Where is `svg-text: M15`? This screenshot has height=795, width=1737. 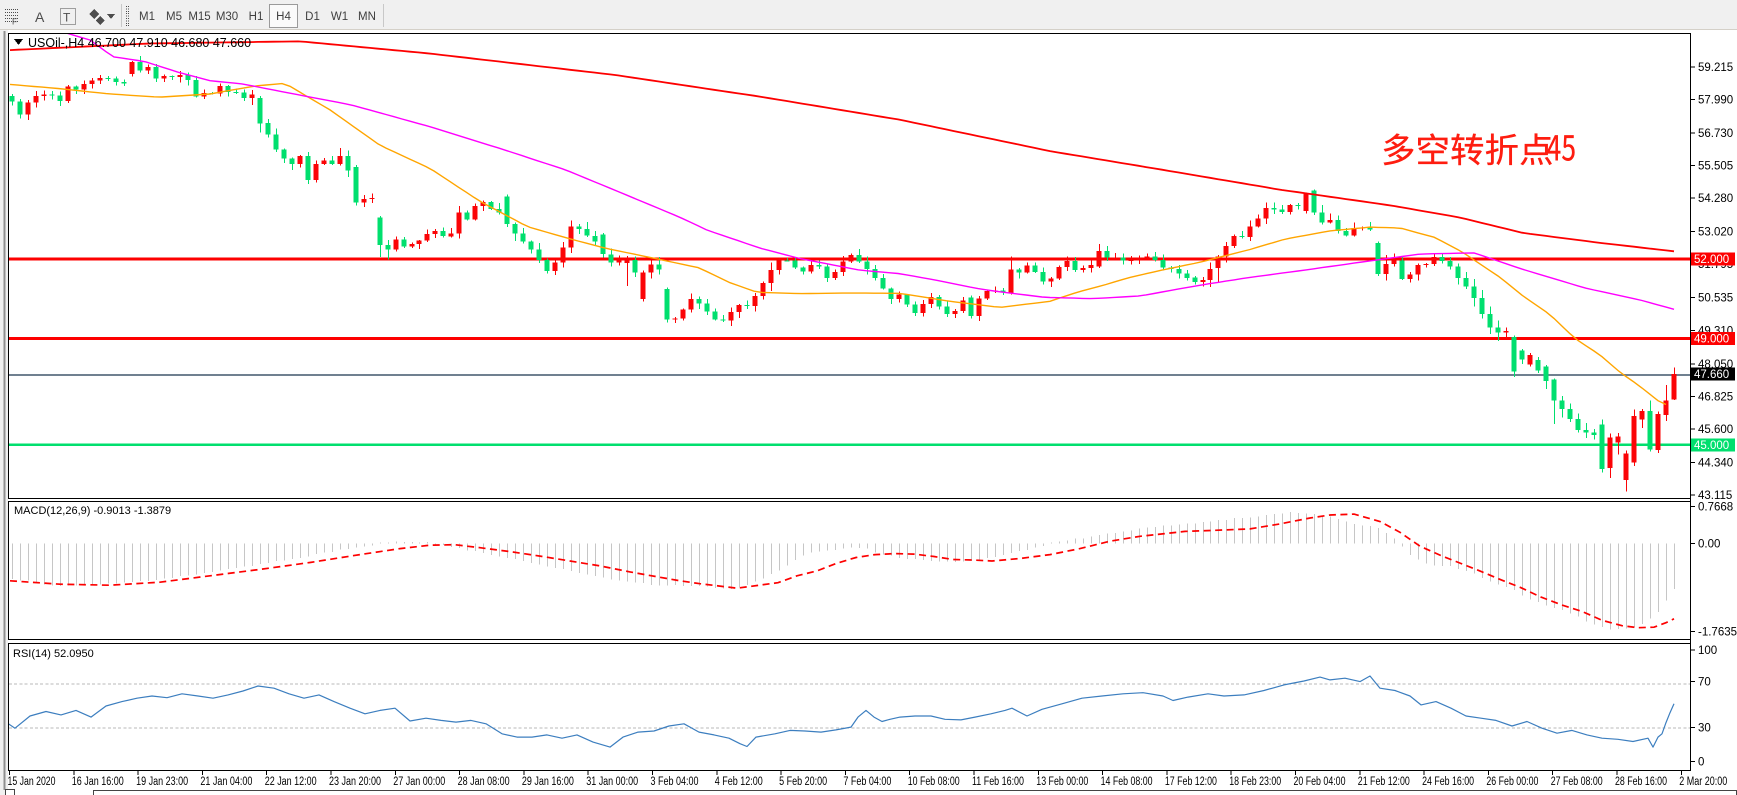 svg-text: M15 is located at coordinates (199, 17).